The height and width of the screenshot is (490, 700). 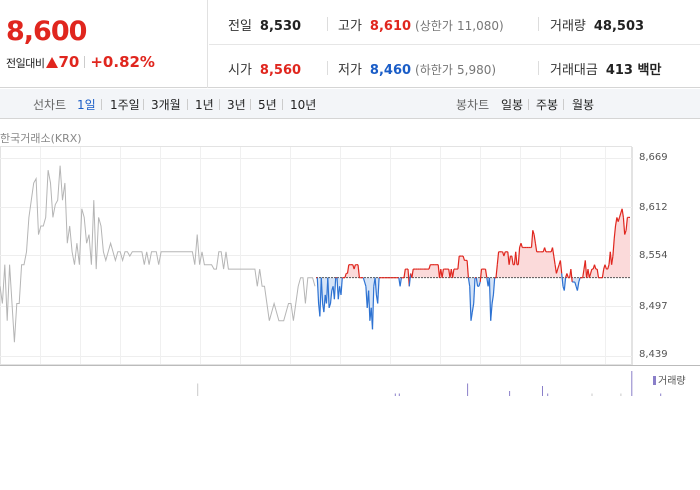 What do you see at coordinates (52, 62) in the screenshot?
I see `up-arrow-icon` at bounding box center [52, 62].